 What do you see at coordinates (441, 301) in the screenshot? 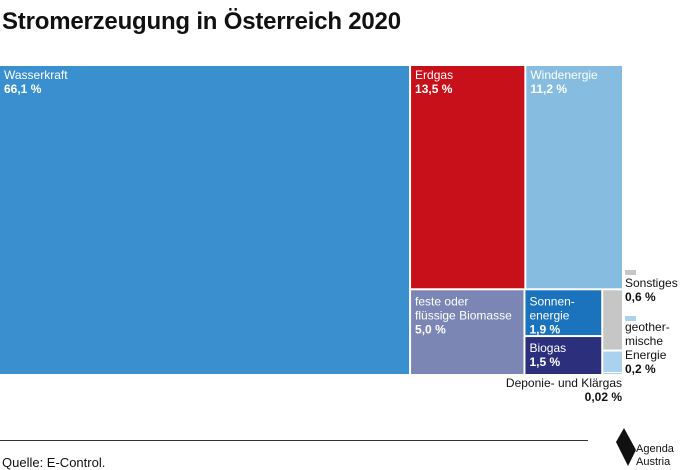
I see `label-biomasse: feste oder` at bounding box center [441, 301].